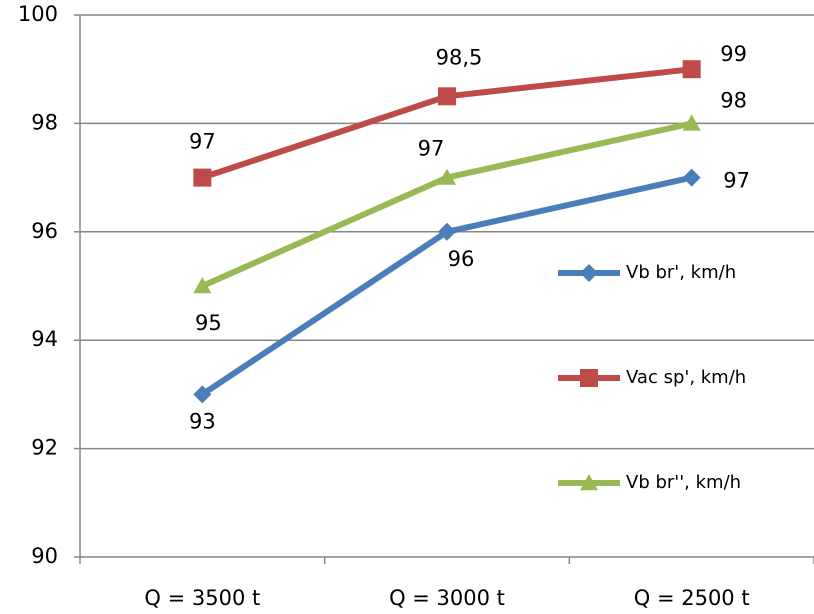  What do you see at coordinates (459, 57) in the screenshot?
I see `data-label: 98,5` at bounding box center [459, 57].